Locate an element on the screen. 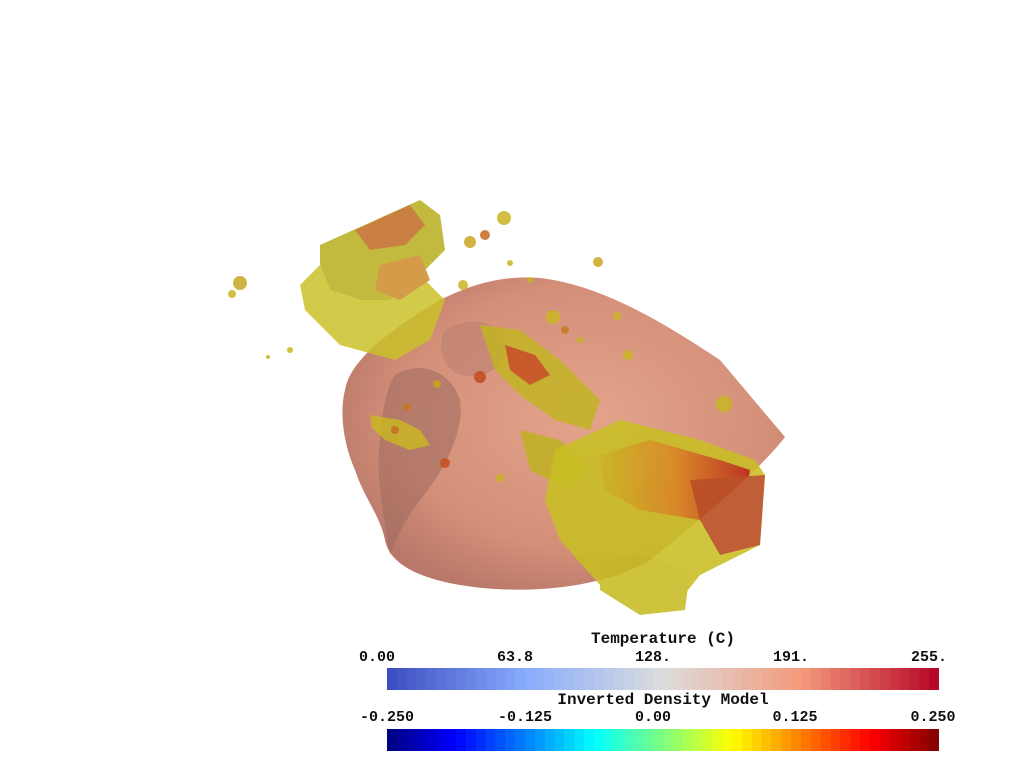 The height and width of the screenshot is (772, 1024). isosurface-block-upper-left is located at coordinates (372, 280).